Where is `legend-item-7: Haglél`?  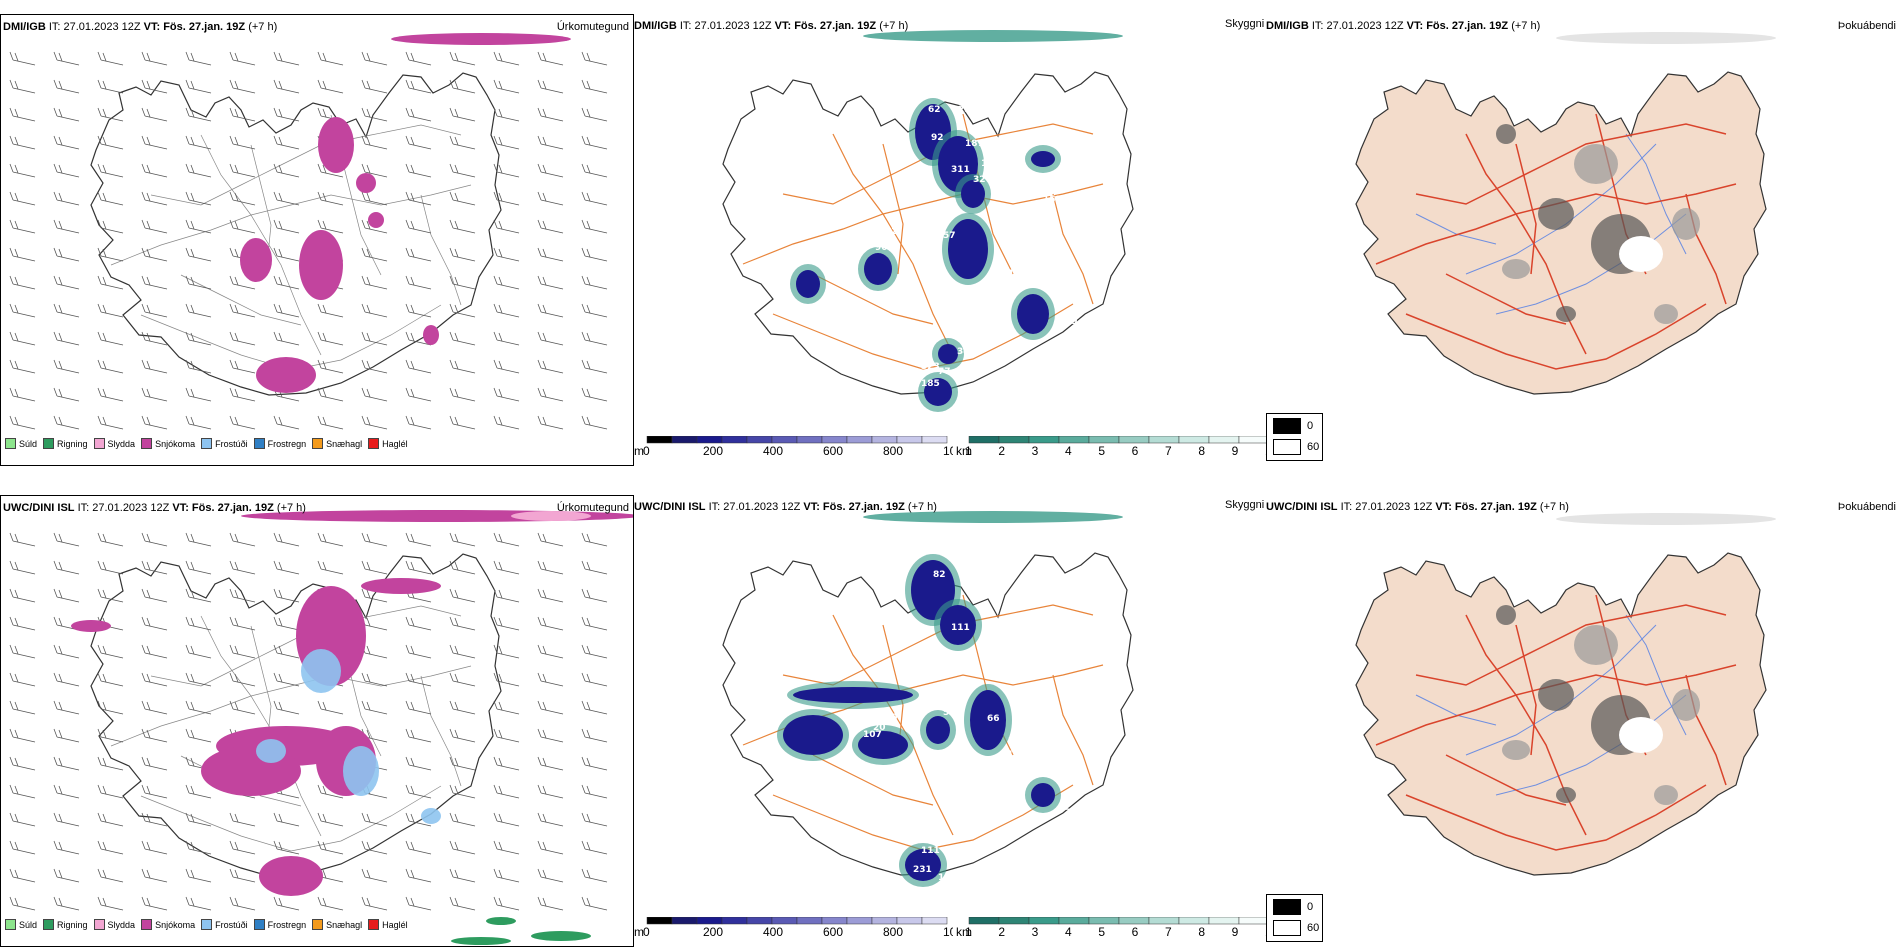 legend-item-7: Haglél is located at coordinates (388, 443).